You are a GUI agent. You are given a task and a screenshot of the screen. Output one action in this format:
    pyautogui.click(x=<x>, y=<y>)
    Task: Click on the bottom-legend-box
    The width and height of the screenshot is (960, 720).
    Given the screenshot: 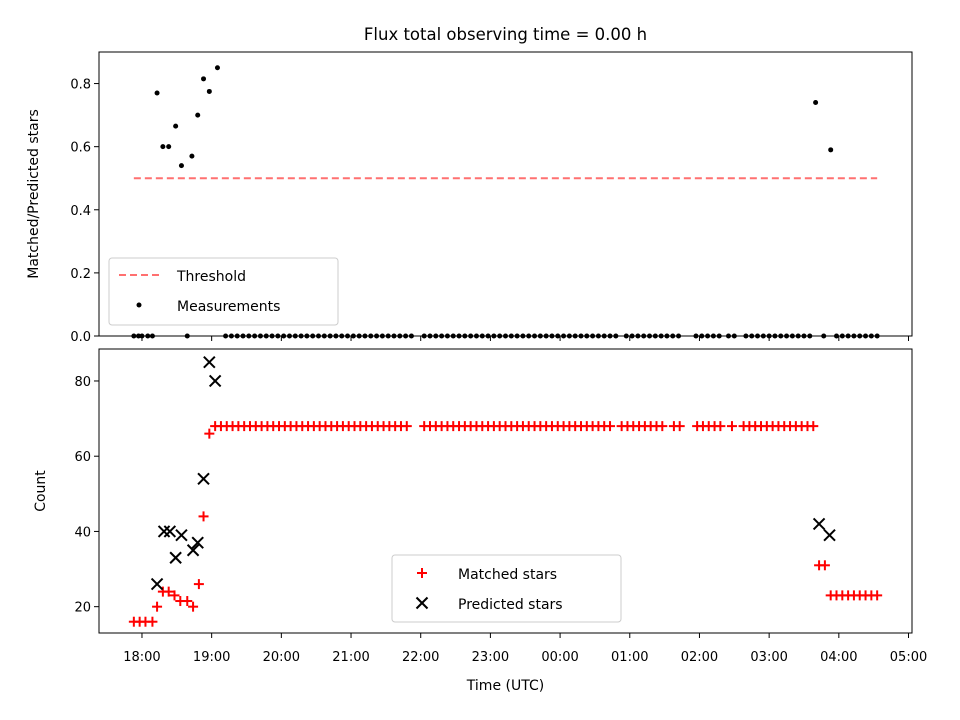 What is the action you would take?
    pyautogui.click(x=506, y=588)
    